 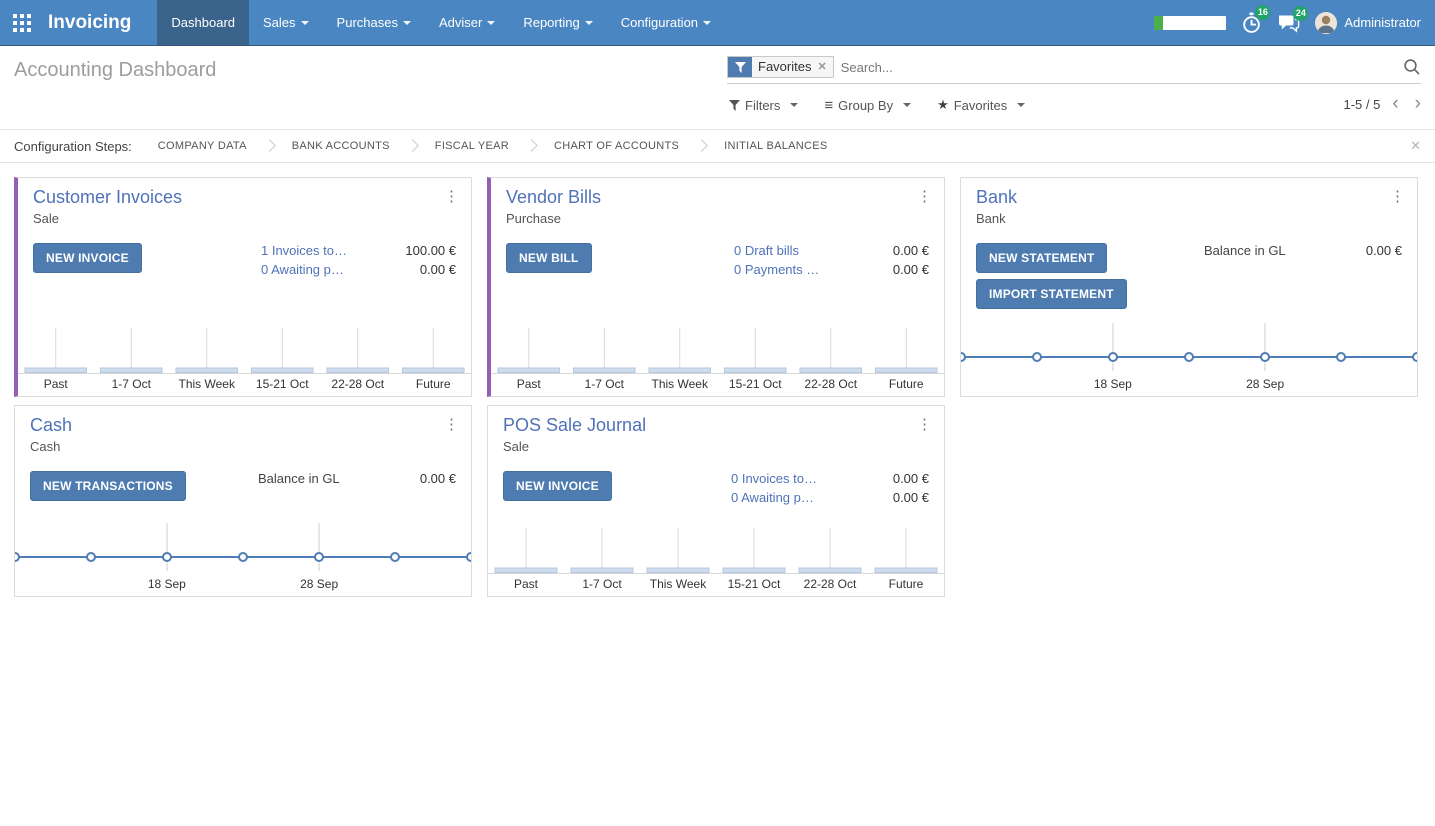 I want to click on axis-label: This Week, so click(x=679, y=384).